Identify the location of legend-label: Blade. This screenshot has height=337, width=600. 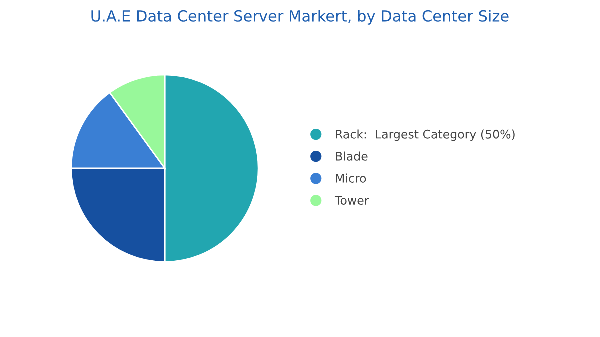
(352, 156).